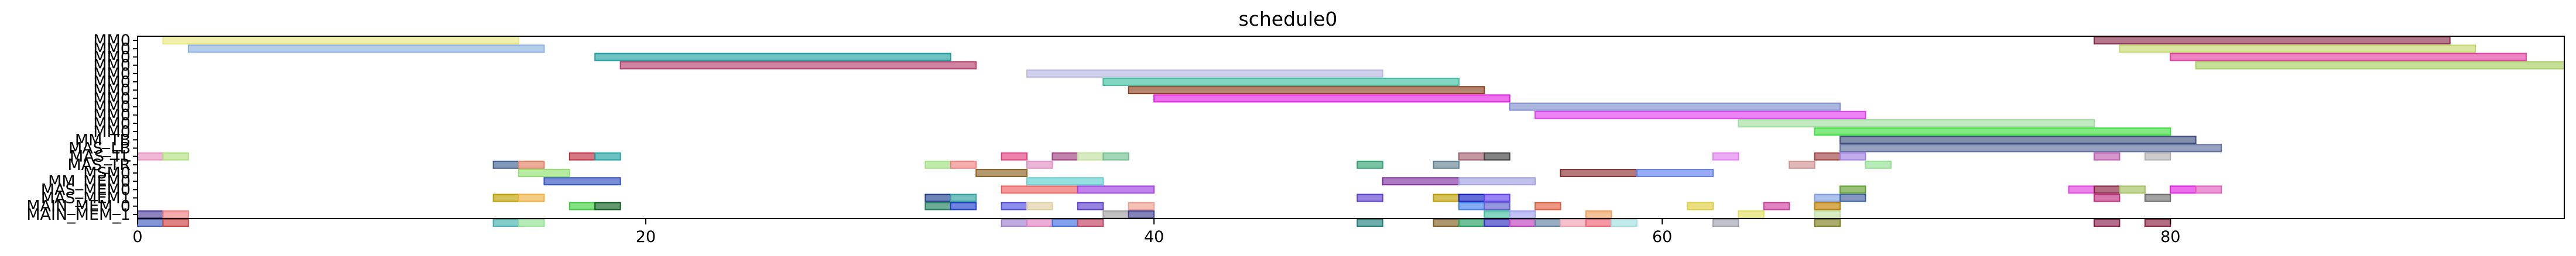  Describe the element at coordinates (78, 215) in the screenshot. I see `y-tick-label: MAIN_MEM_1` at that location.